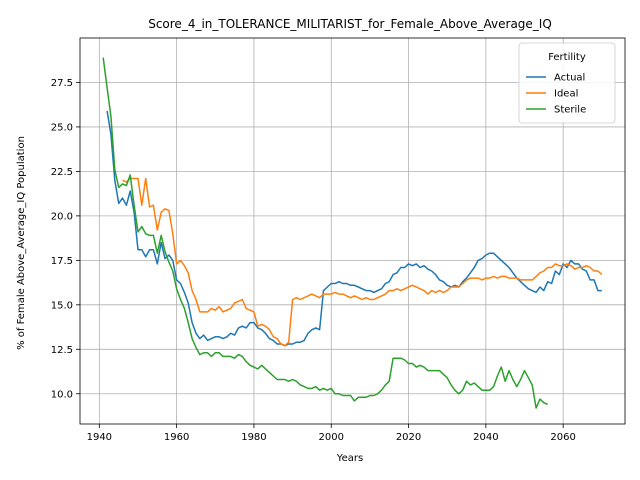  Describe the element at coordinates (21, 243) in the screenshot. I see `y-axis-label: % of Female Above_Average_IQ Population` at that location.